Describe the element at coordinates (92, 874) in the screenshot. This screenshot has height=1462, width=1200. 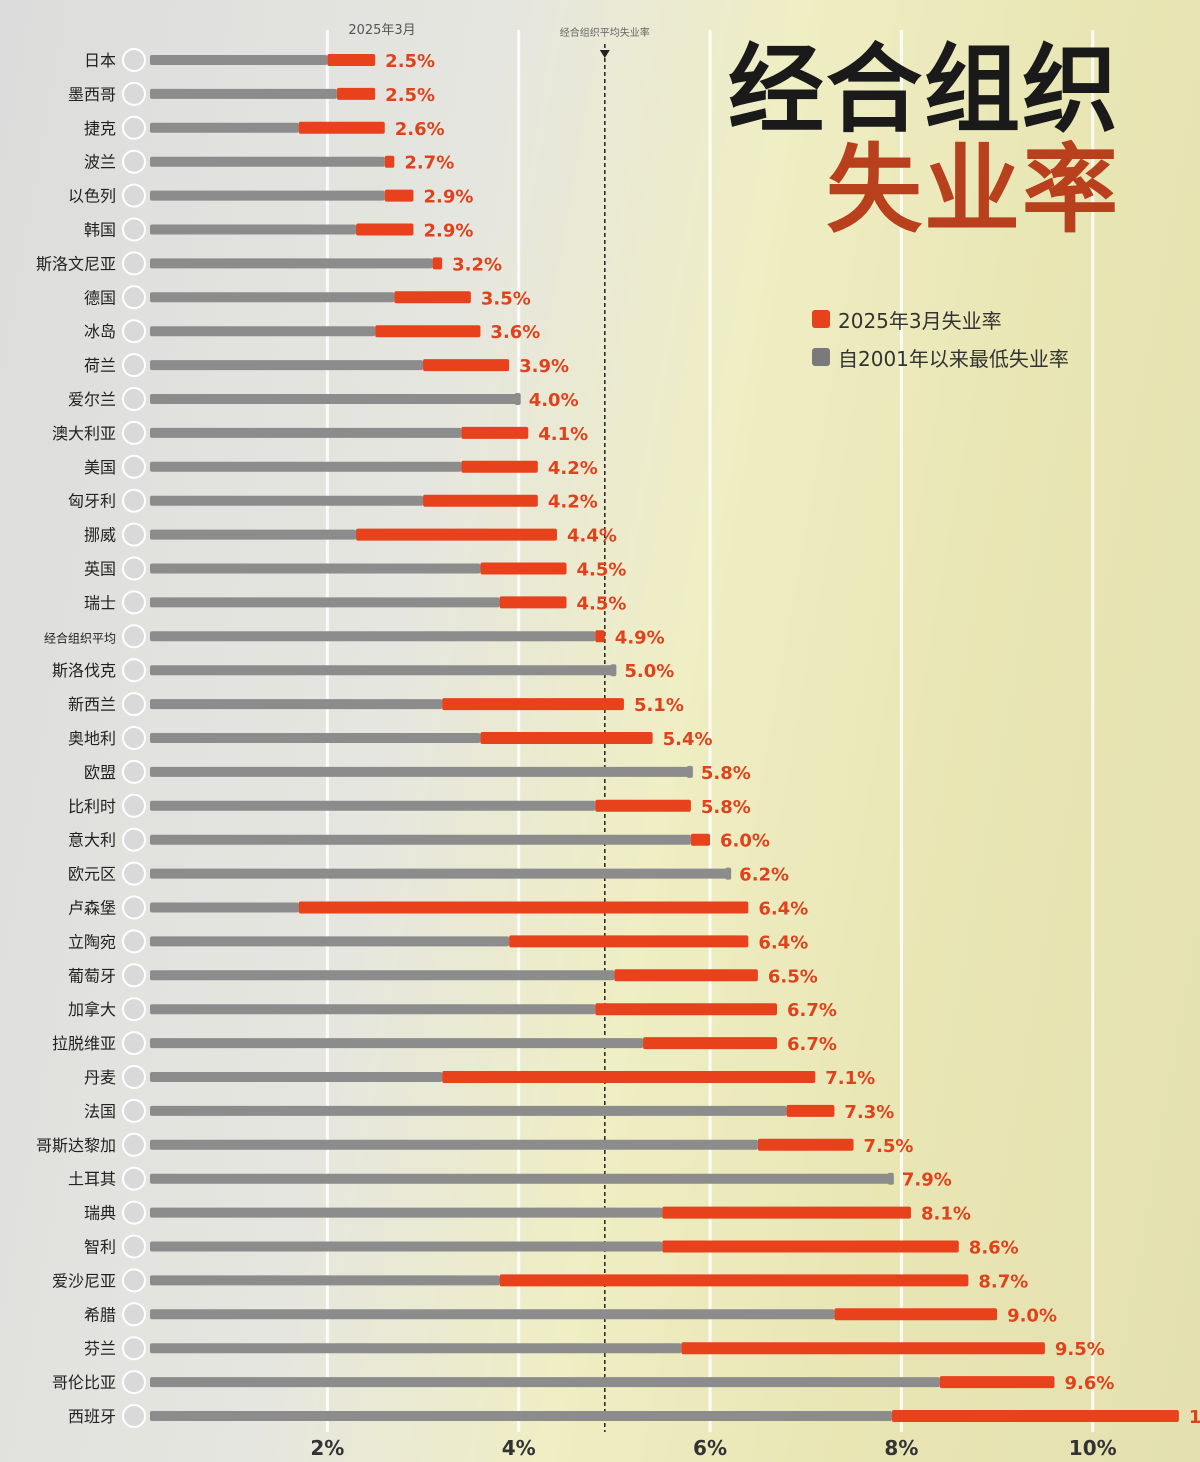
I see `country-label: 欧元区` at that location.